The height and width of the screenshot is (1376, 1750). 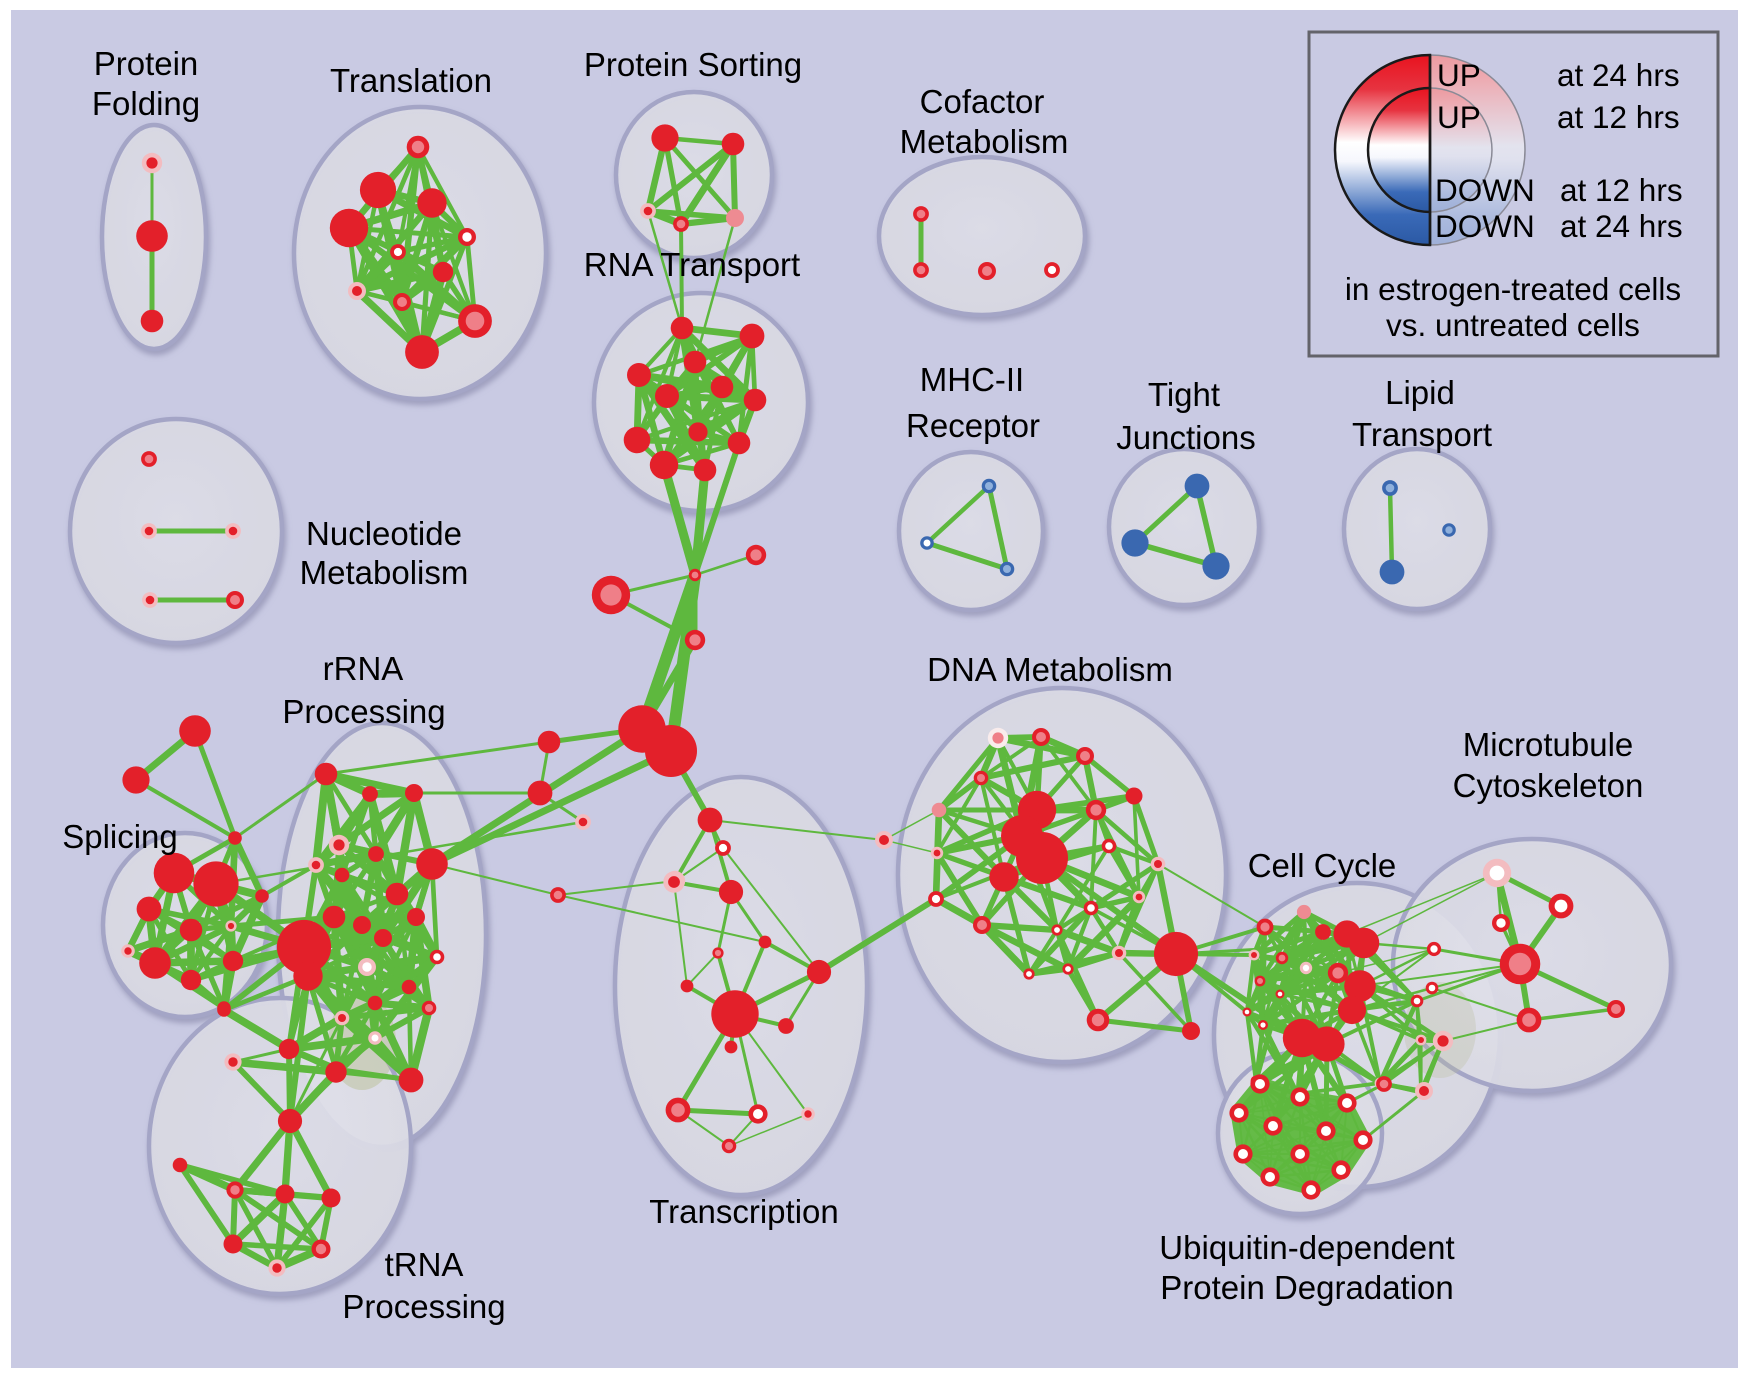 What do you see at coordinates (1185, 437) in the screenshot?
I see `svg-text: Junctions` at bounding box center [1185, 437].